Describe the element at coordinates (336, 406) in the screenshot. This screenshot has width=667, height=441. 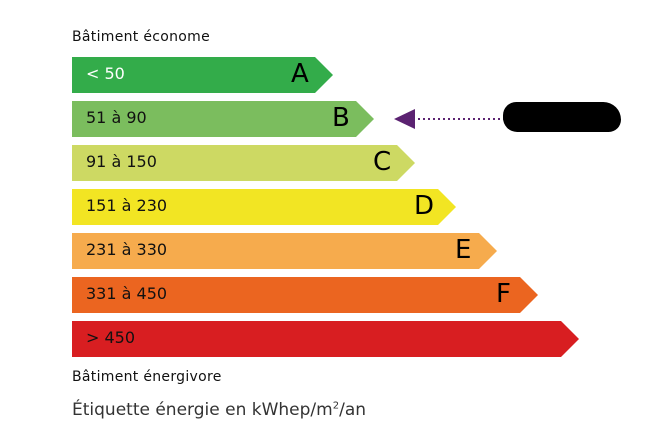
I see `caption-sup: 2` at that location.